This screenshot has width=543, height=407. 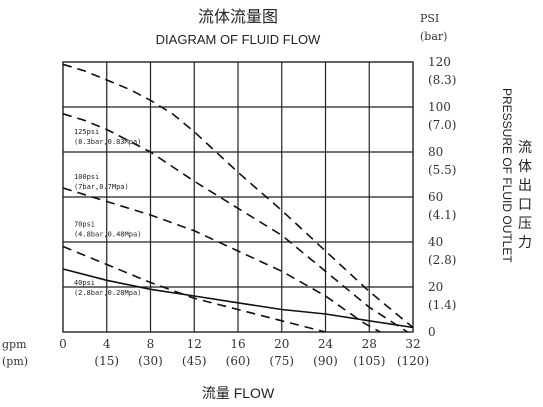 I want to click on series-label-detail: (8.3bar,0.83Mpa), so click(x=107, y=142).